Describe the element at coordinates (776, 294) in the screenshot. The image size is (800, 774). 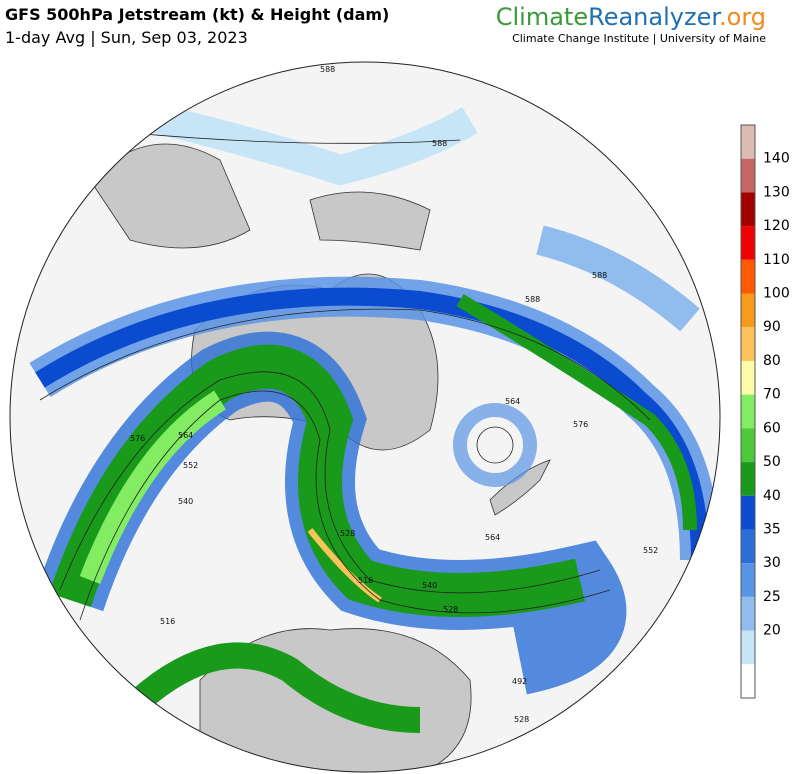
I see `colorbar-label: 100` at that location.